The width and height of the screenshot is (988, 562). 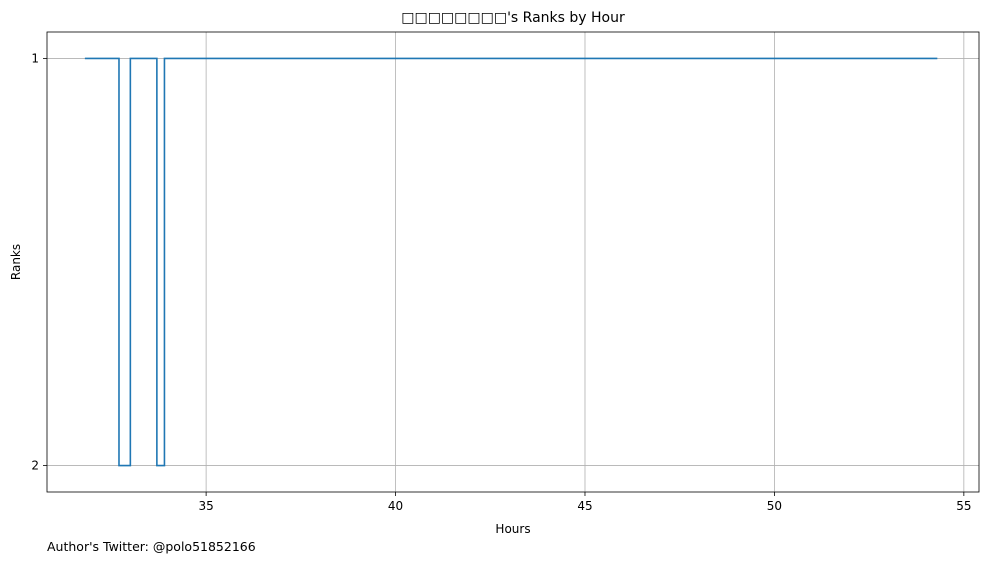 I want to click on x-axis-ticks: 35 40 45 50 55, so click(x=584, y=502).